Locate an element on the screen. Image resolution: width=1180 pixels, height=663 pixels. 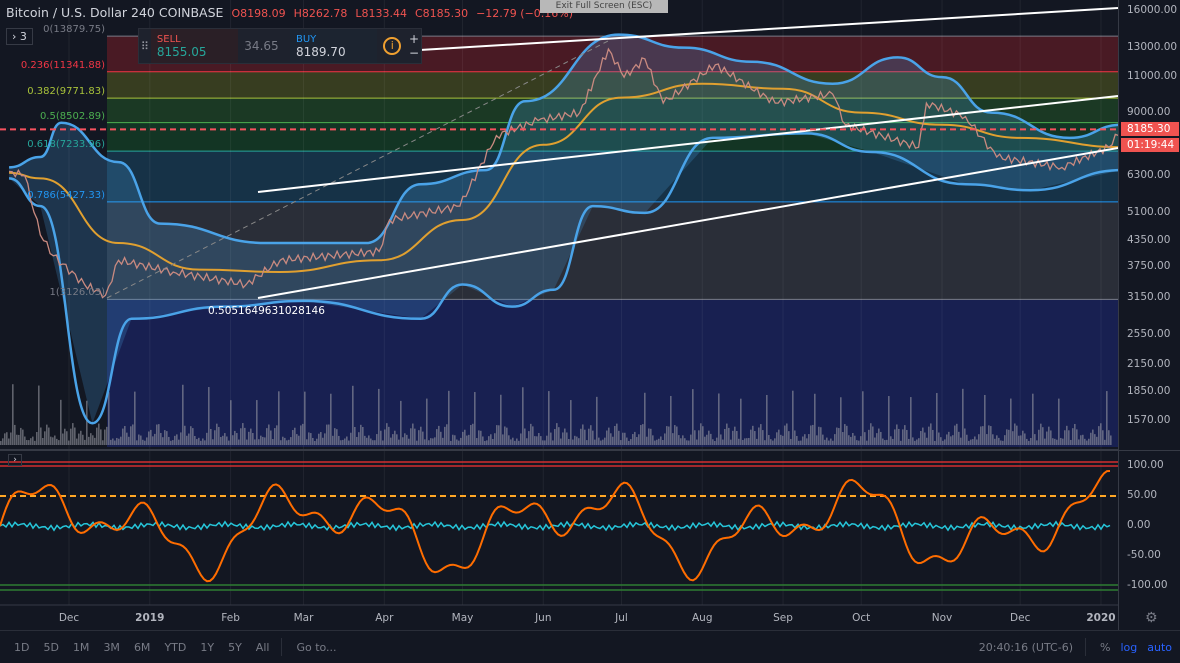
percent-scale-toggle: % is located at coordinates (1105, 647).